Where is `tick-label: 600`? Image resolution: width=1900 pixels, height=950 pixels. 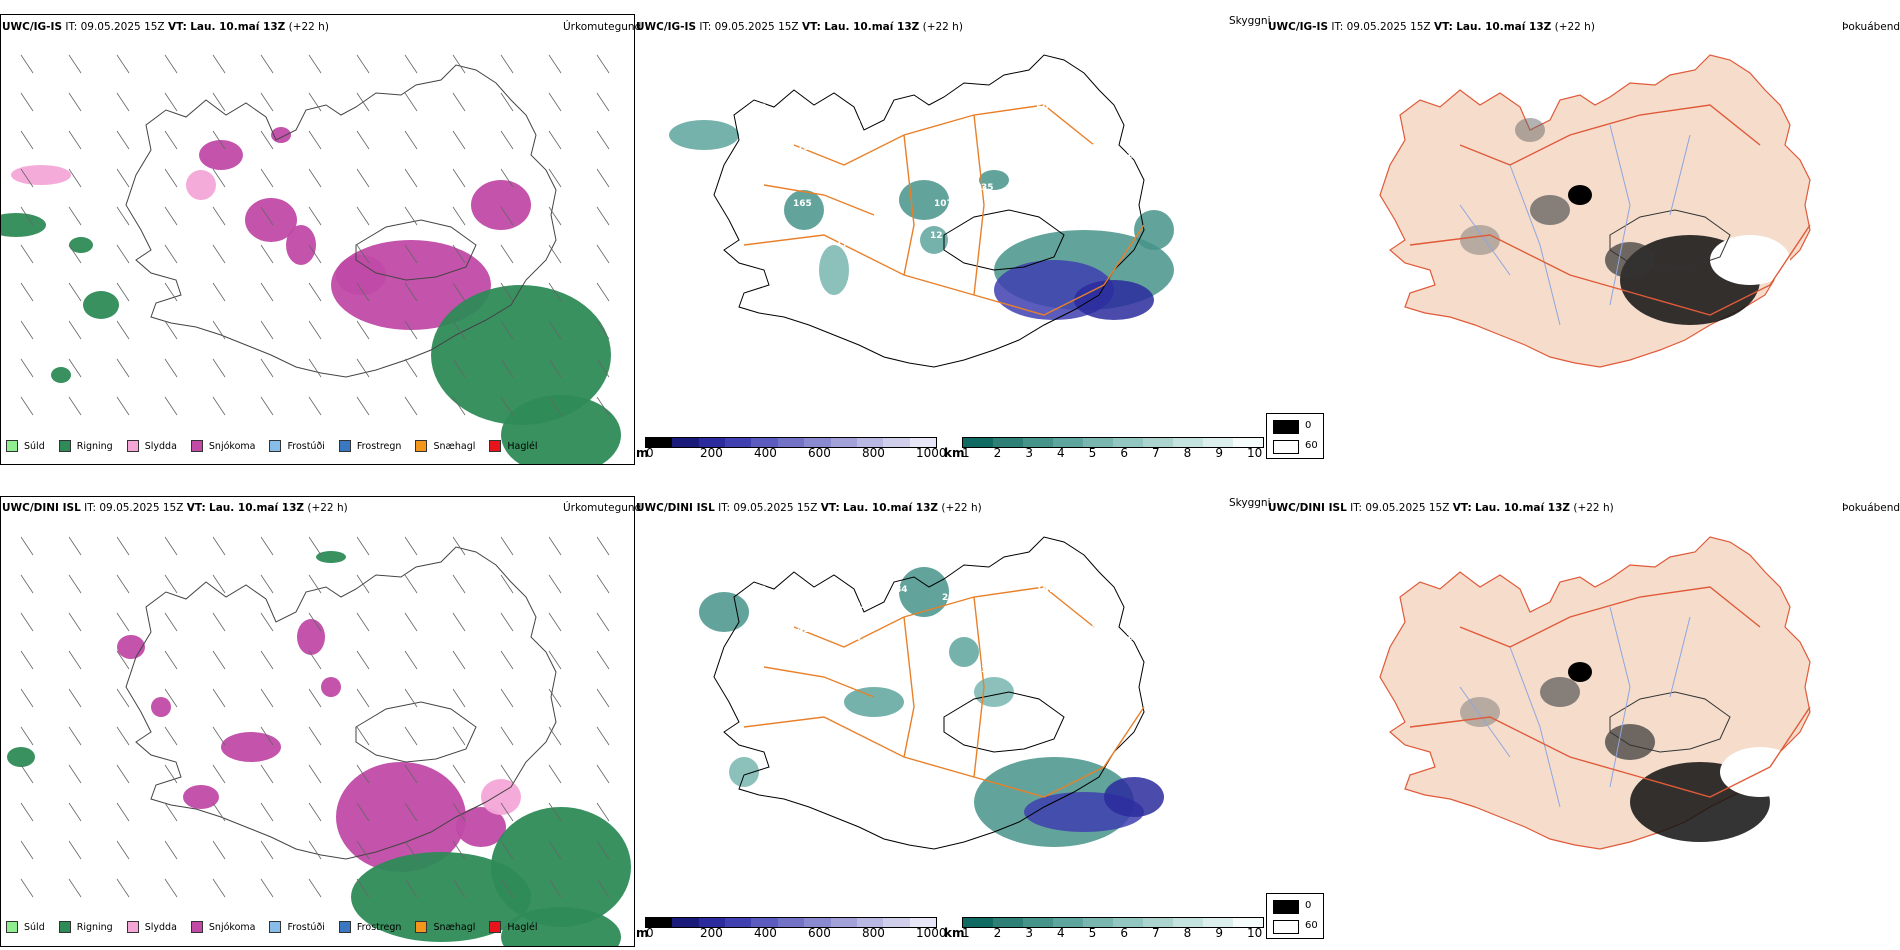 tick-label: 600 is located at coordinates (819, 453).